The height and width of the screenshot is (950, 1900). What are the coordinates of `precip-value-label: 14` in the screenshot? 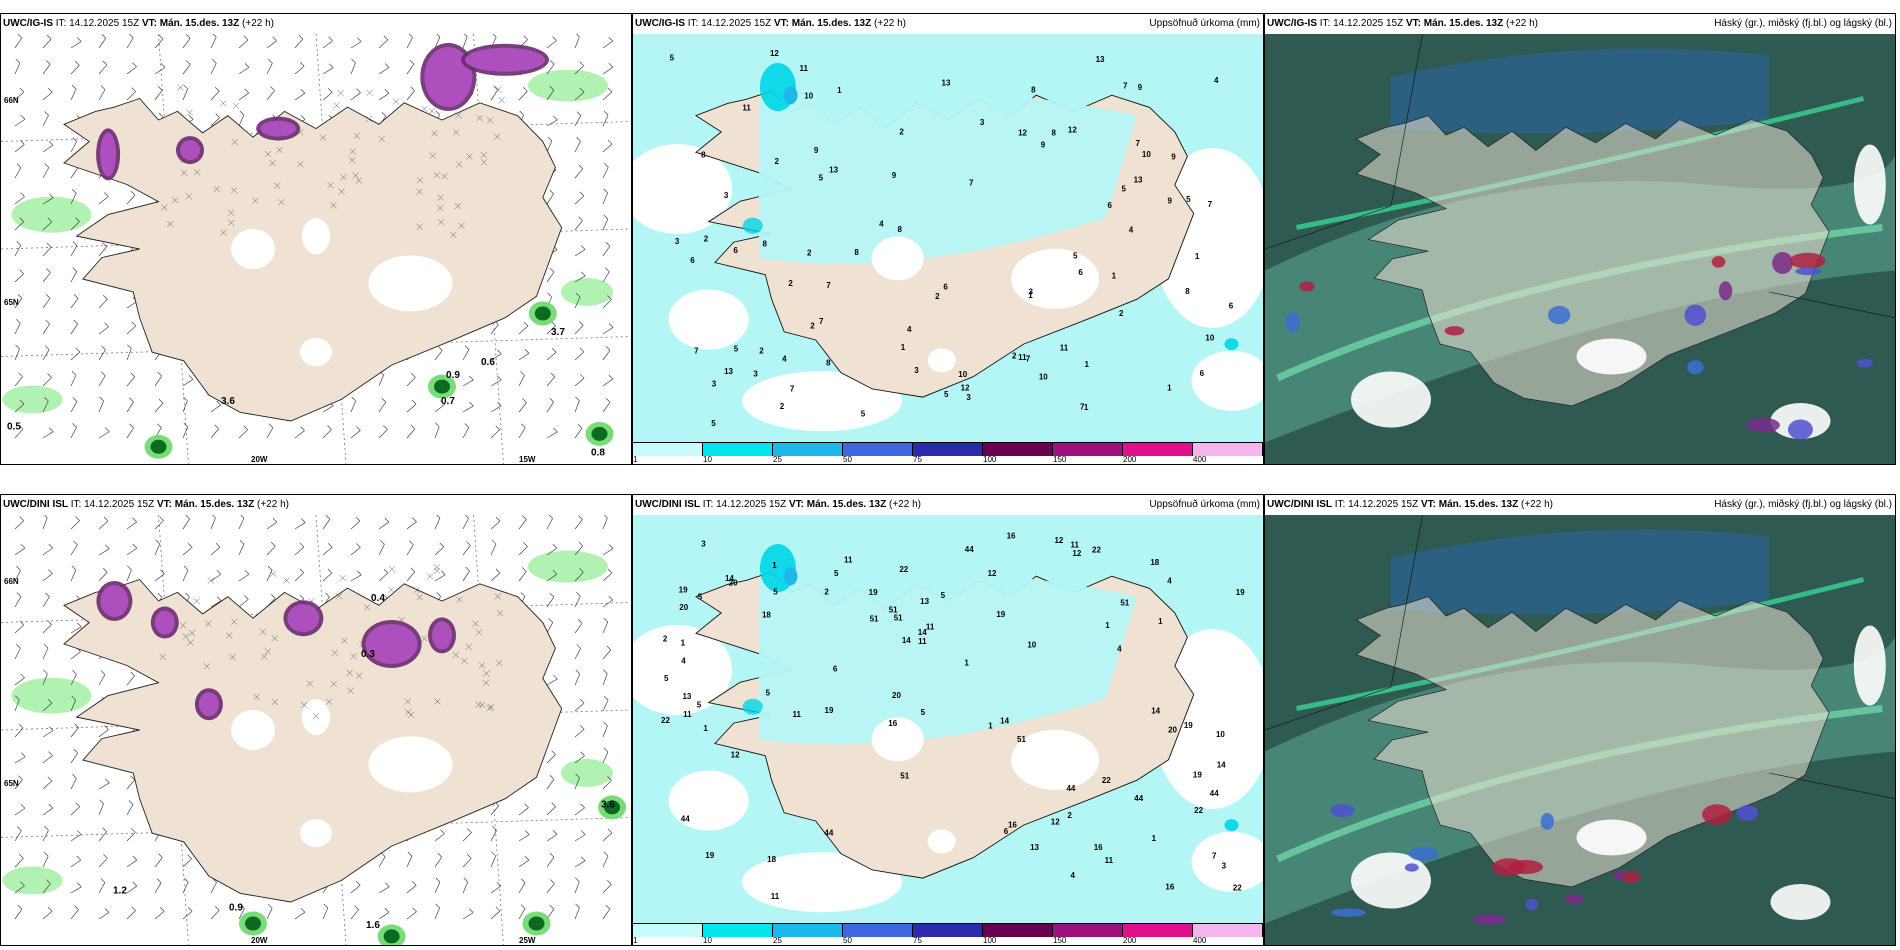 It's located at (1004, 721).